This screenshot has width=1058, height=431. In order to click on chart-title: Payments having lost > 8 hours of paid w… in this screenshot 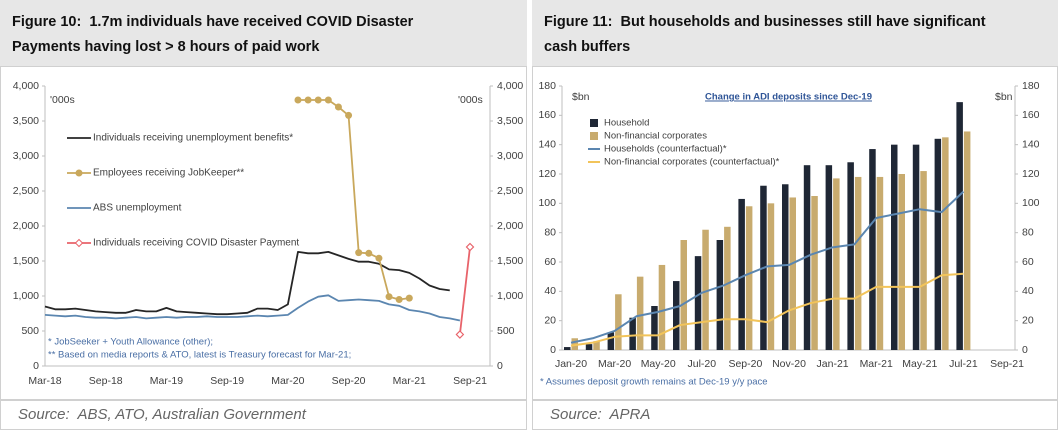, I will do `click(166, 47)`.